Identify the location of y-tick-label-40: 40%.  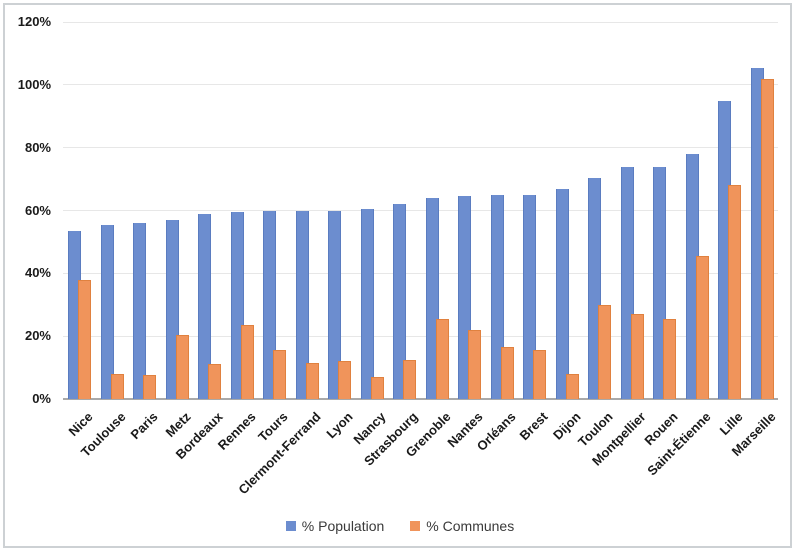
(37, 273).